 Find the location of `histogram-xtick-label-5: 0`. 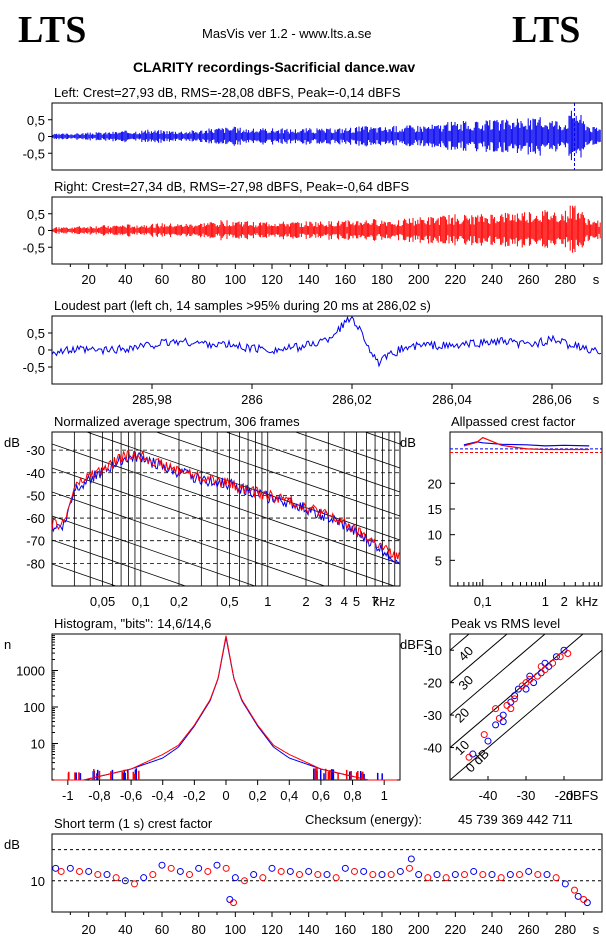

histogram-xtick-label-5: 0 is located at coordinates (225, 795).